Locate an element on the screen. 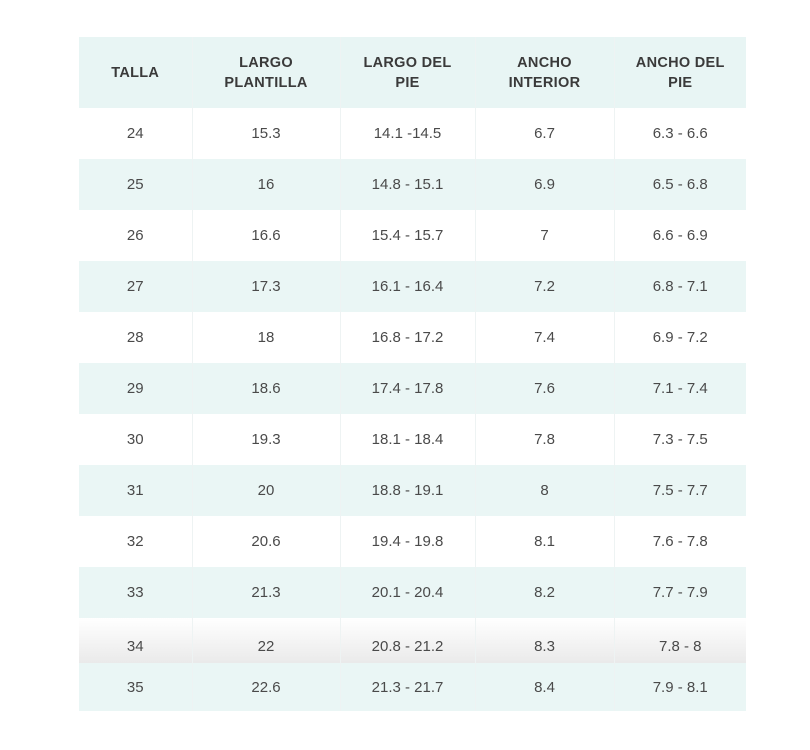 The image size is (810, 750). cell-ancho-del-pie: 7.8 - 8 is located at coordinates (680, 640).